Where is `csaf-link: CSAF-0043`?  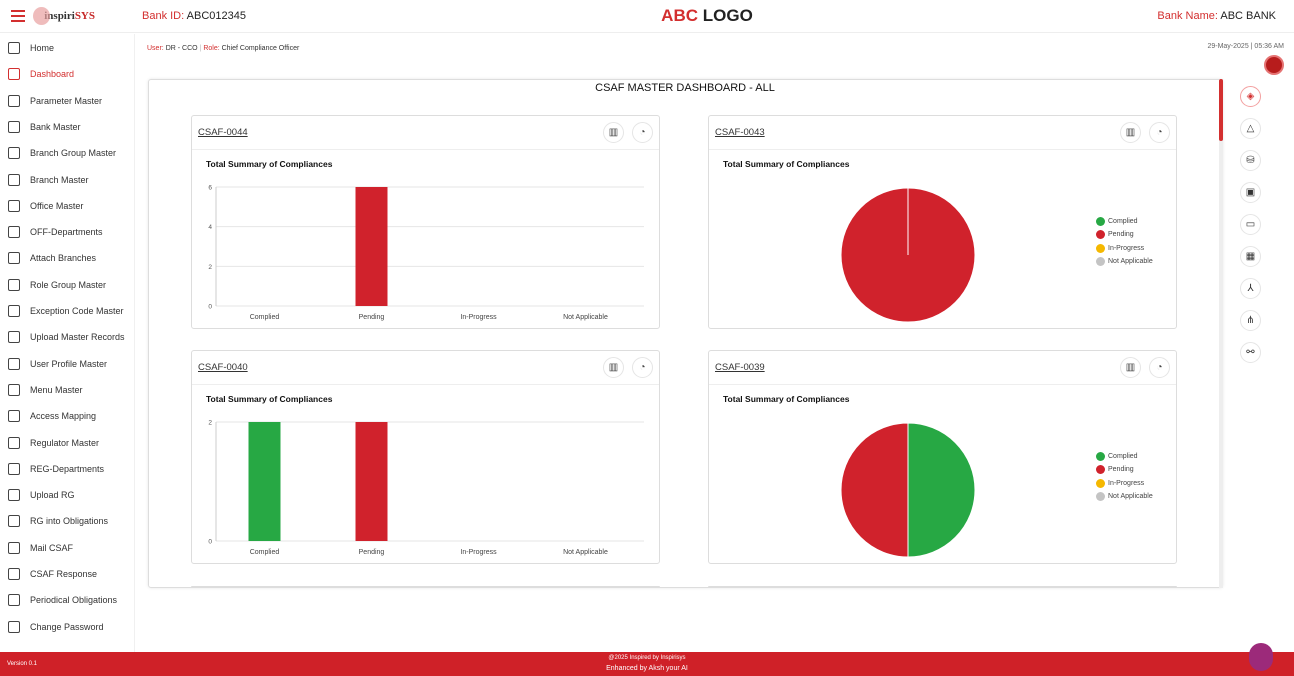 csaf-link: CSAF-0043 is located at coordinates (740, 132).